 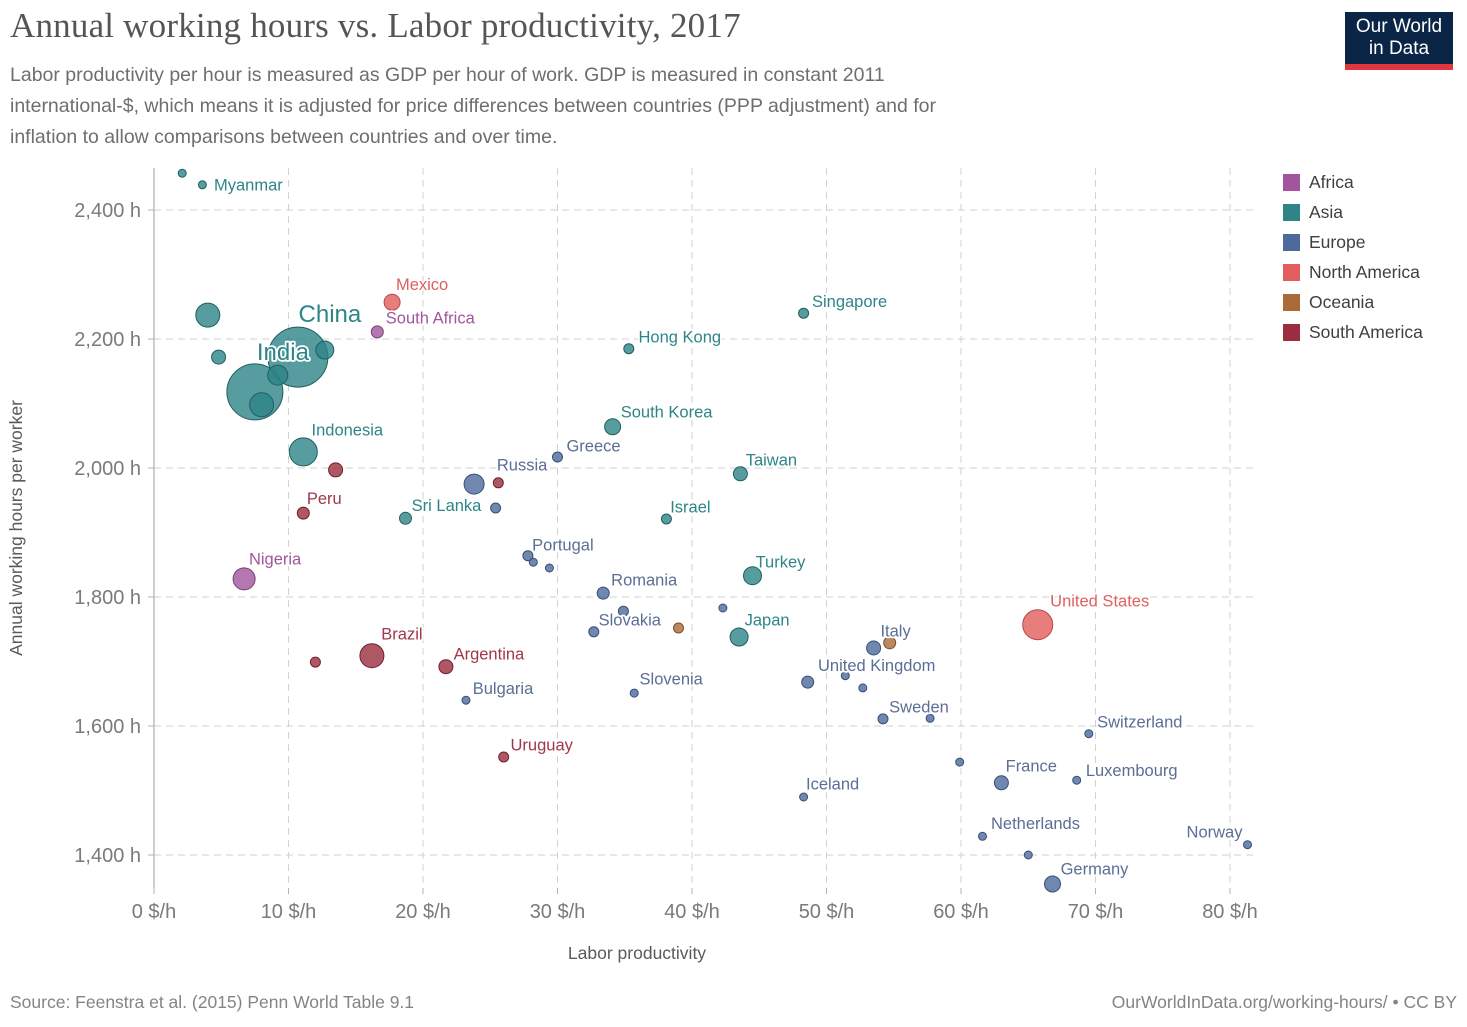 I want to click on legend-item-north-america: North America, so click(x=1353, y=272).